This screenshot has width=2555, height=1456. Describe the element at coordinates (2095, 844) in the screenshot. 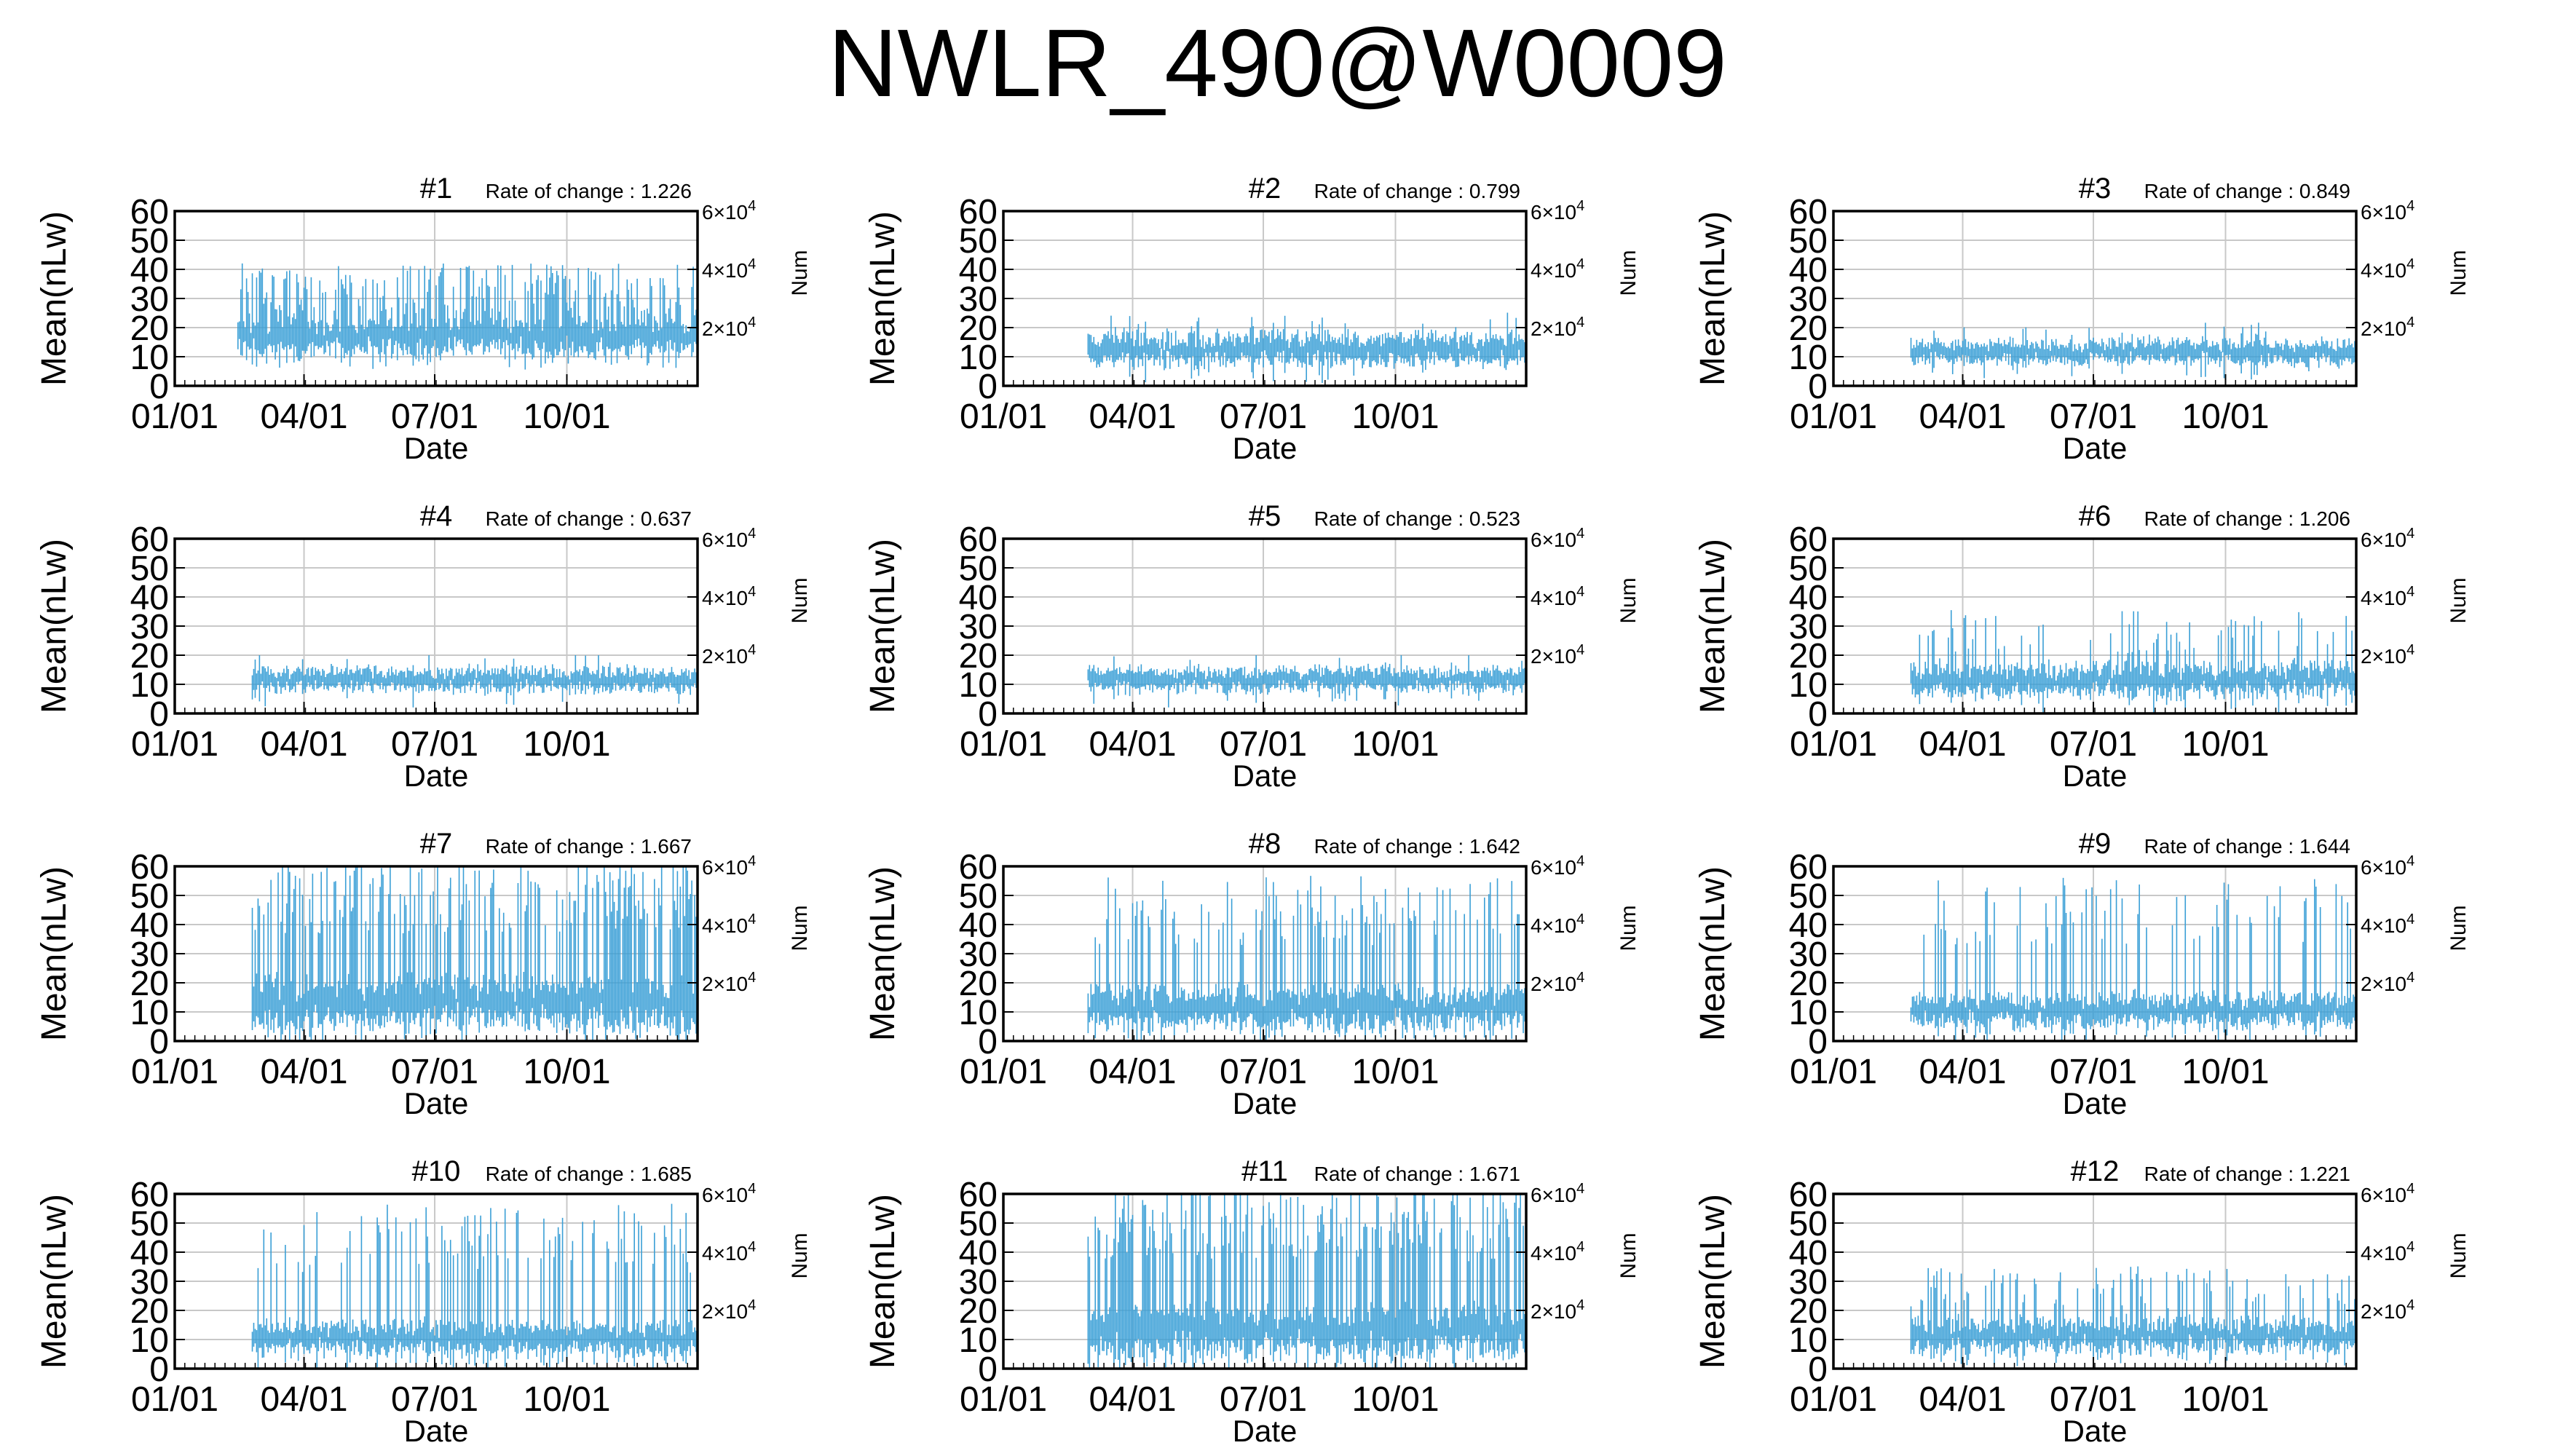

I see `subplot-title: #9` at that location.